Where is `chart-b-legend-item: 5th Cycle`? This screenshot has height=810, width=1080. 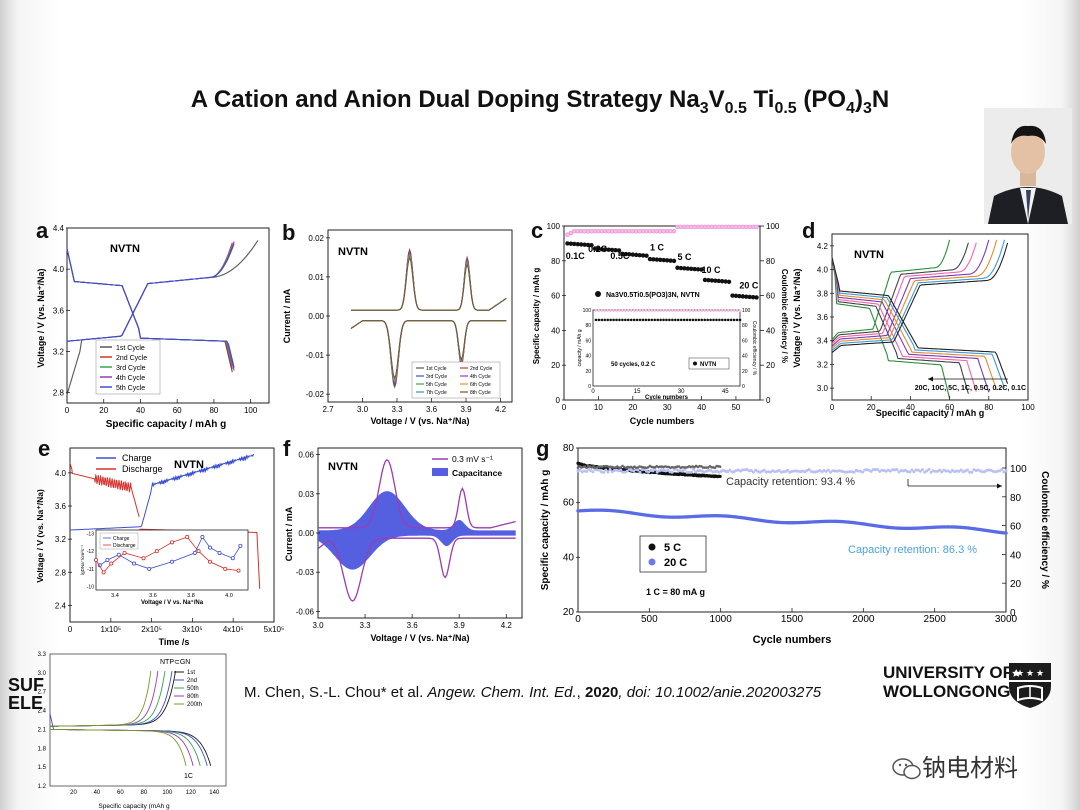
chart-b-legend-item: 5th Cycle is located at coordinates (436, 385).